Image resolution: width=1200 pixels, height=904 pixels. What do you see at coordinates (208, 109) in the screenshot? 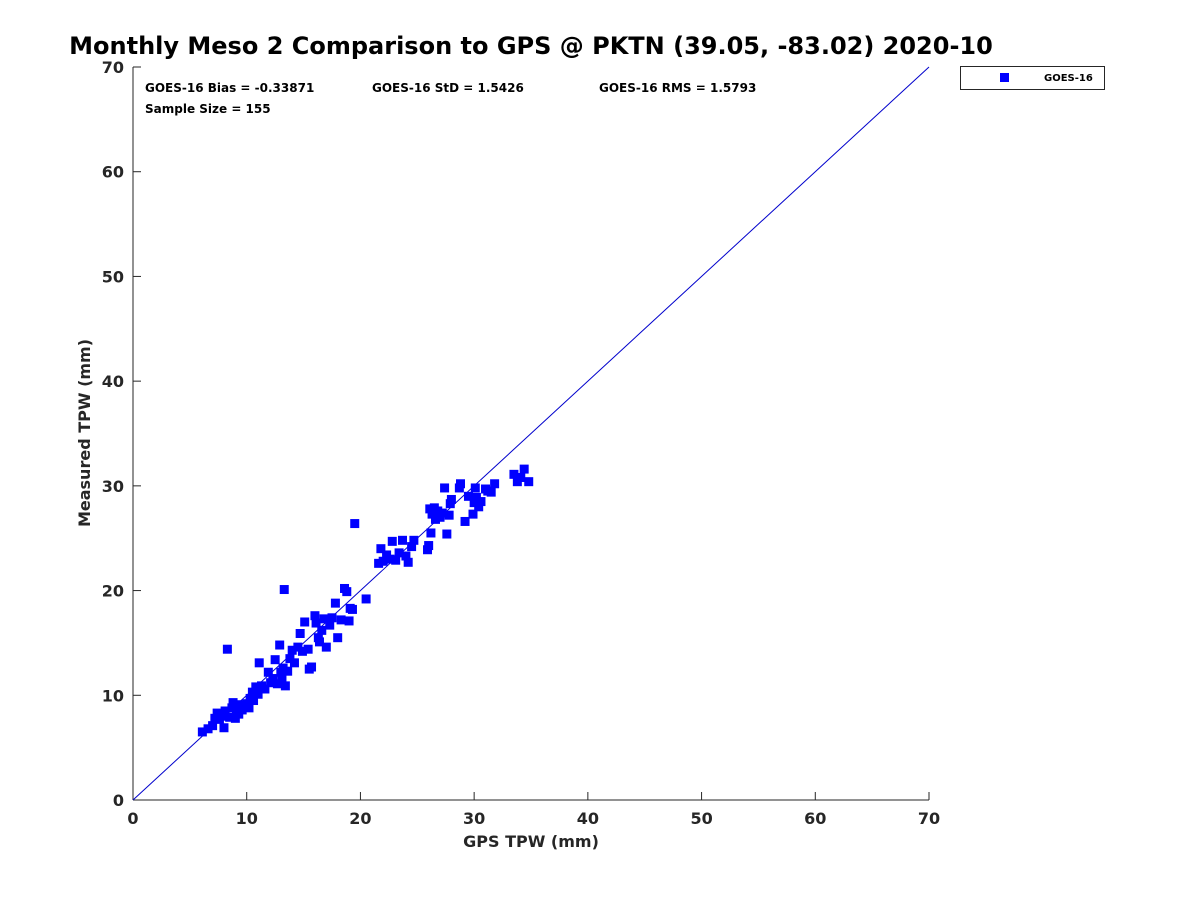
I see `stat-sample-size: Sample Size = 155` at bounding box center [208, 109].